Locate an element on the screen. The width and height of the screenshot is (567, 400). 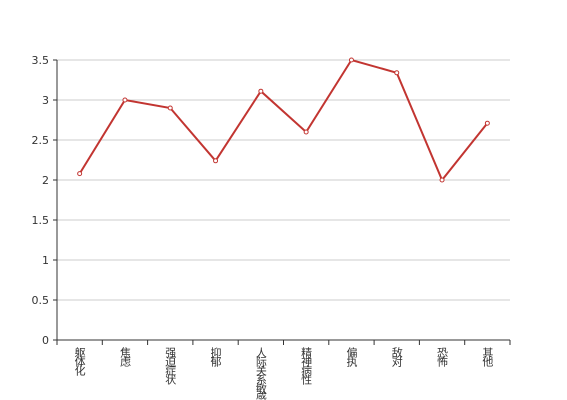
x-tick-label: 人际关系敏感 is located at coordinates (260, 373).